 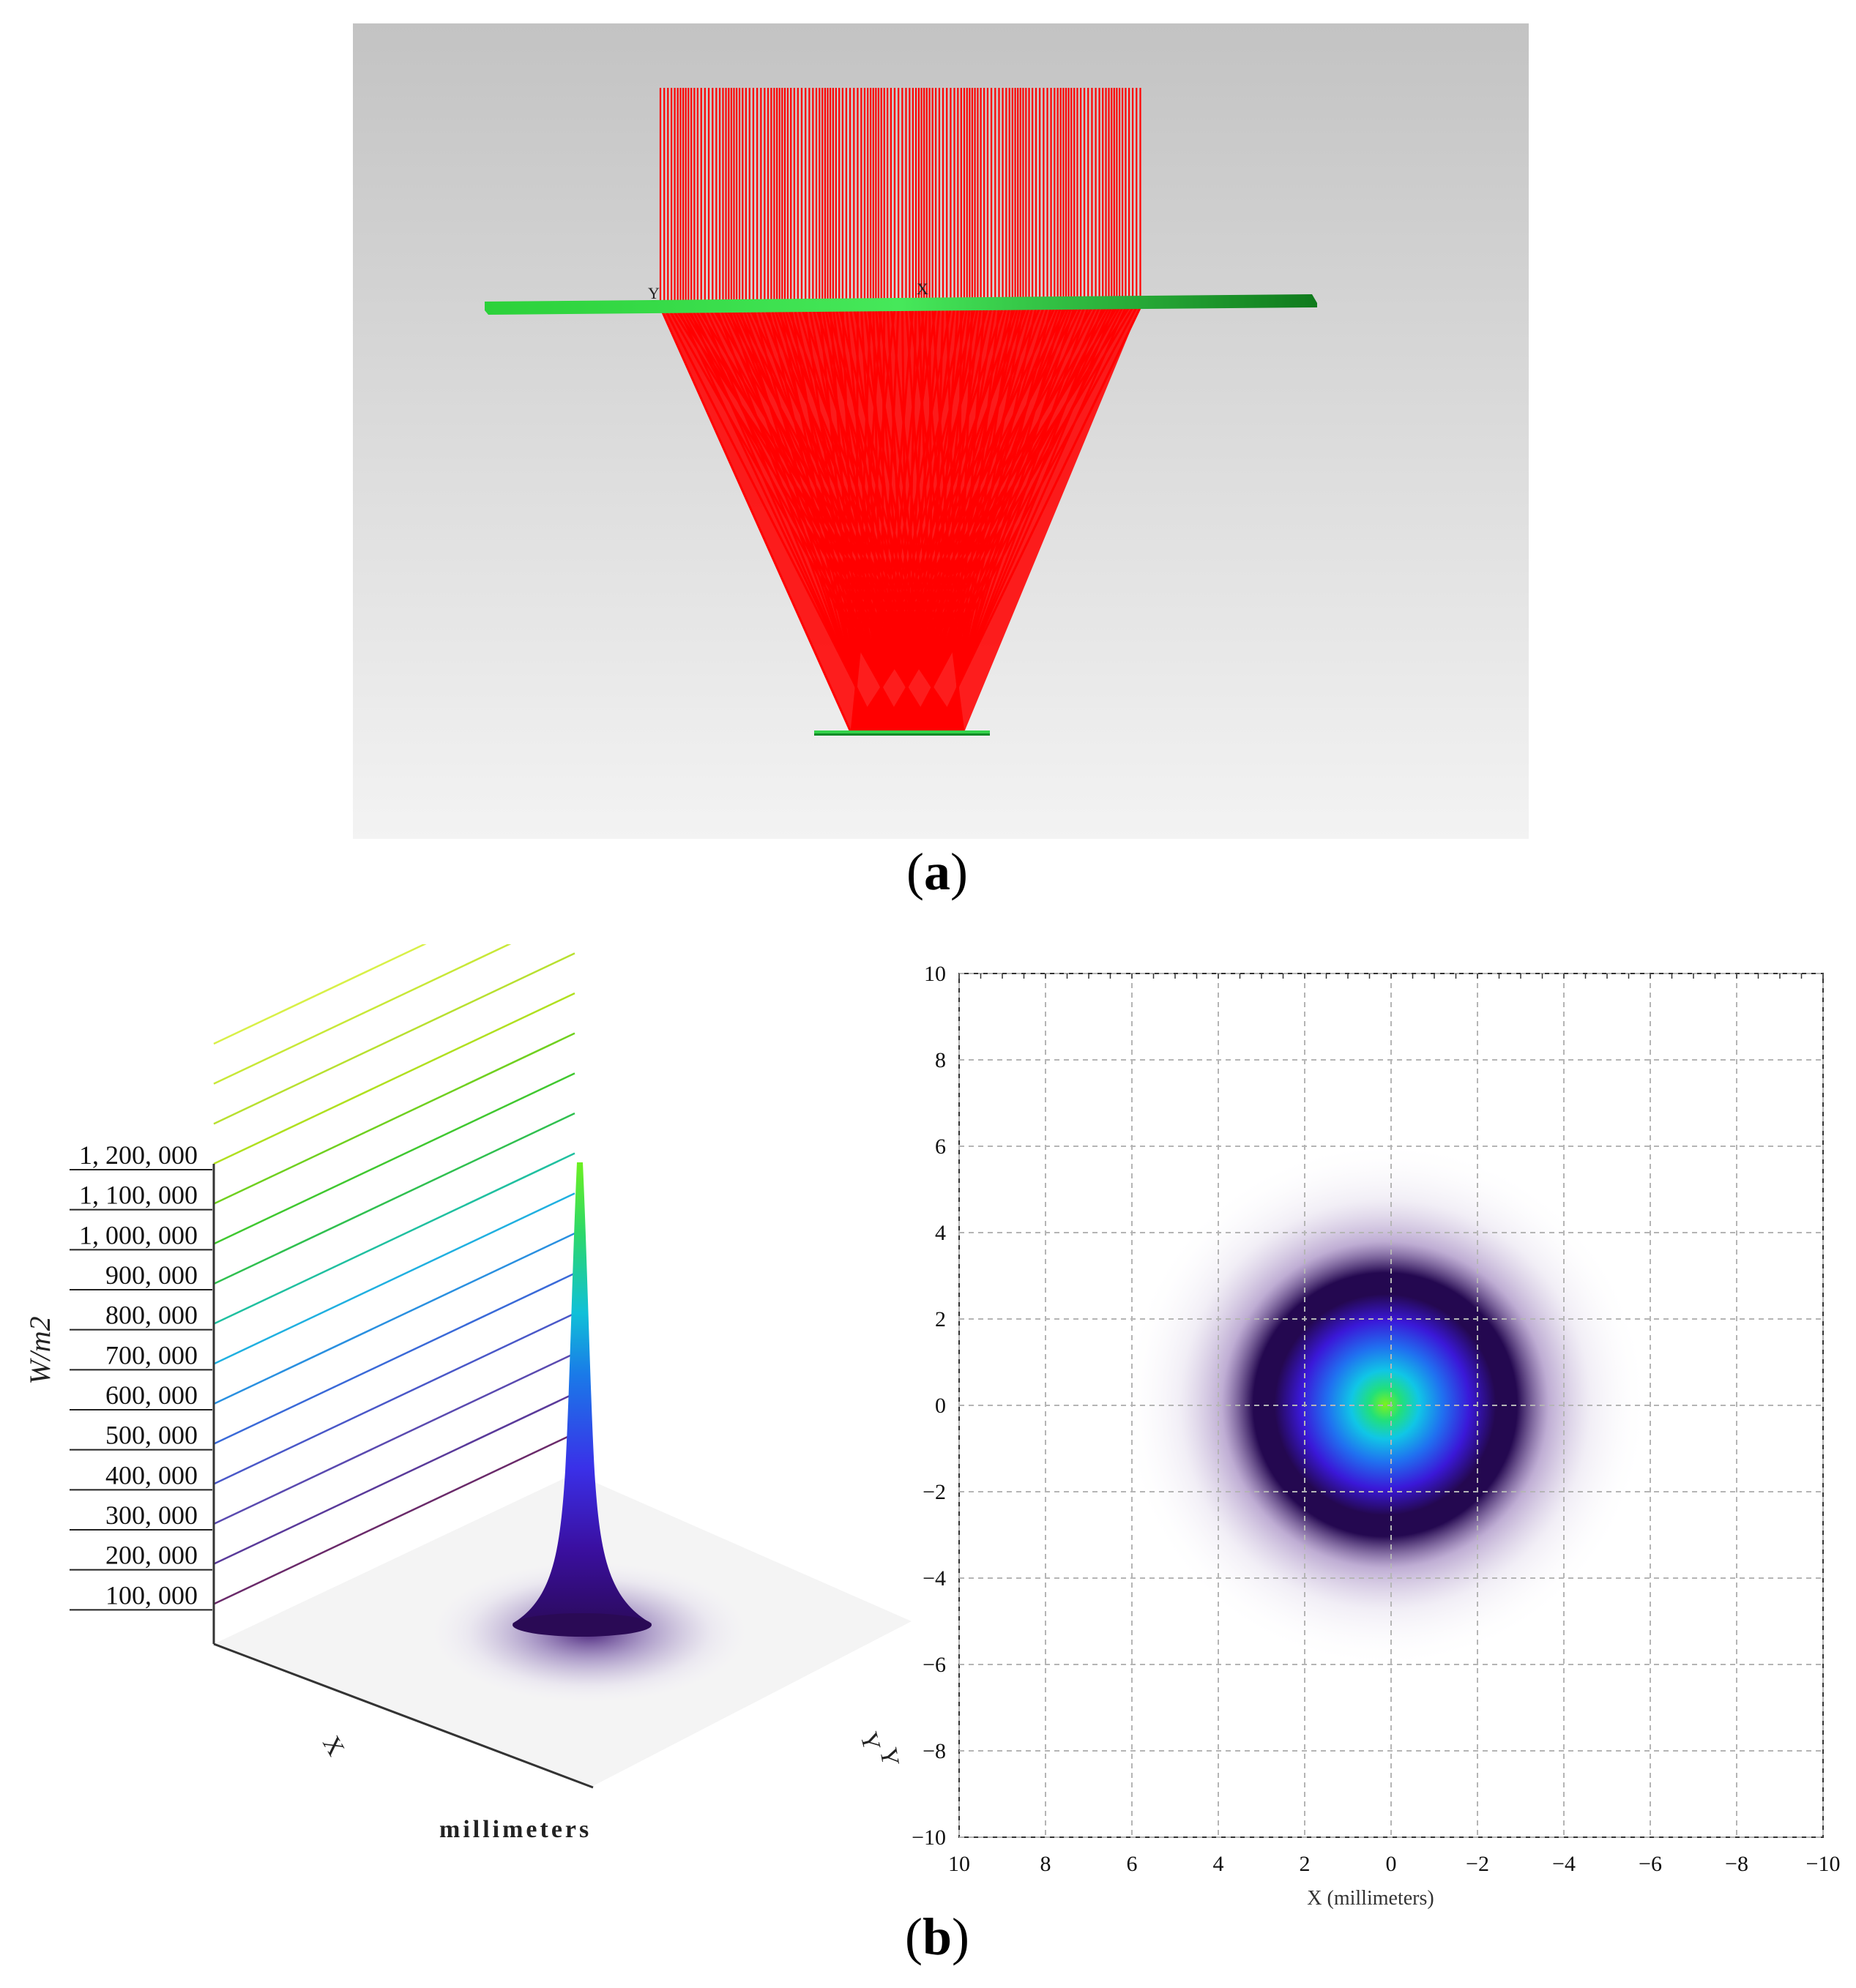 I want to click on y-tick-label: 4, so click(x=940, y=1233).